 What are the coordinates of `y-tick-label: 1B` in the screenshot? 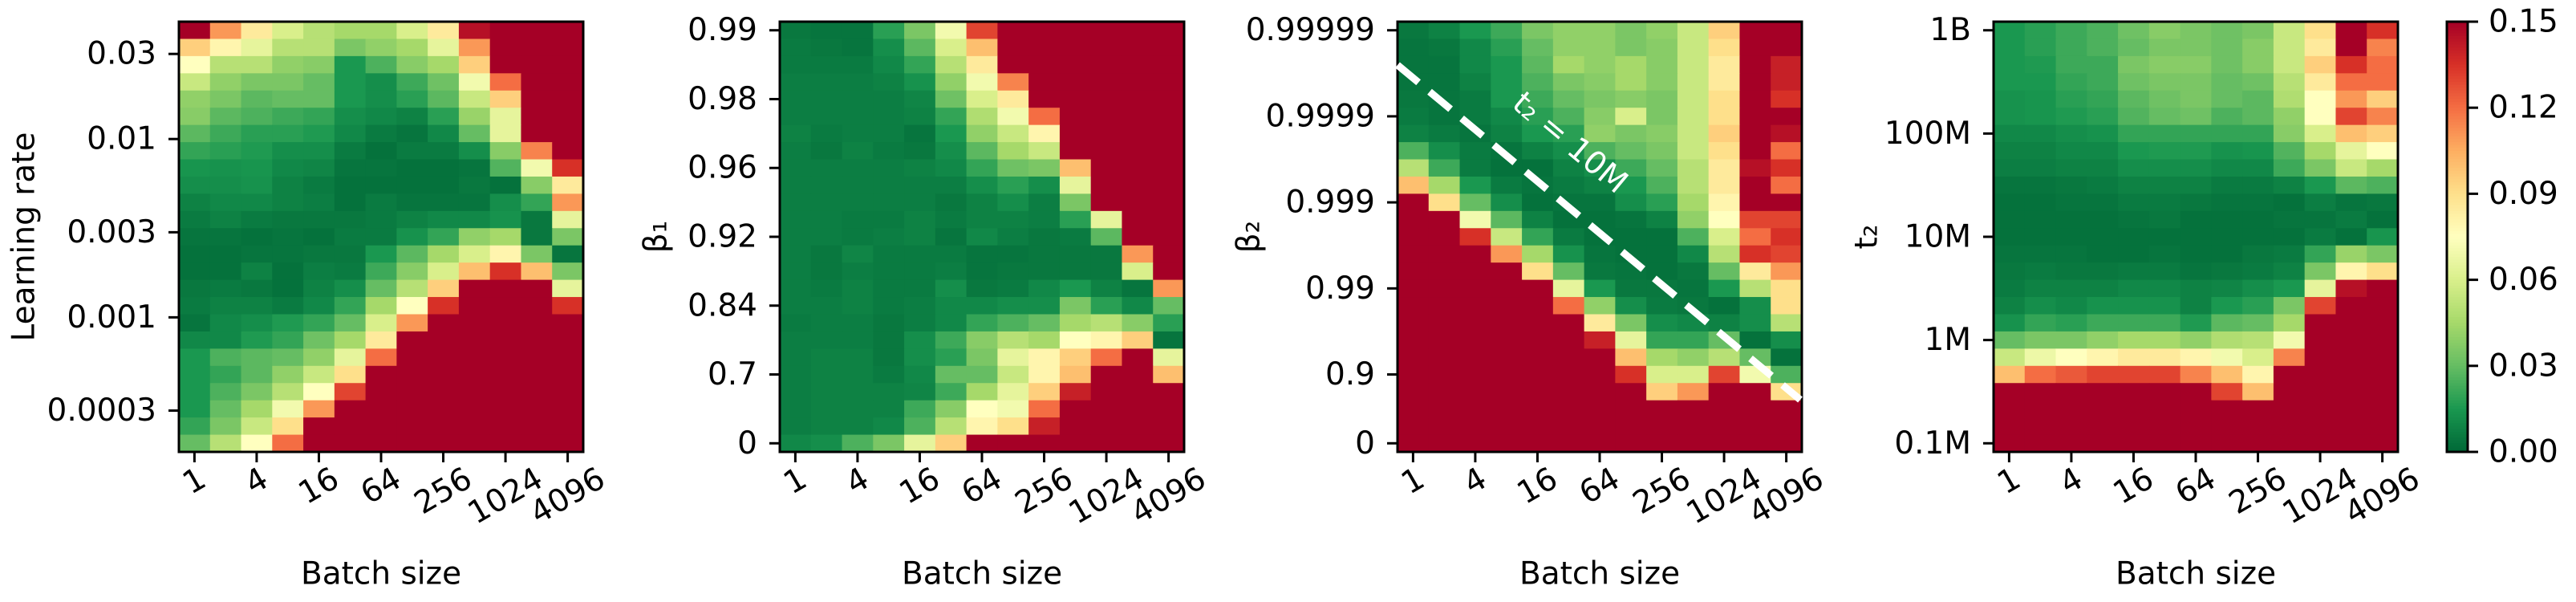 It's located at (1950, 30).